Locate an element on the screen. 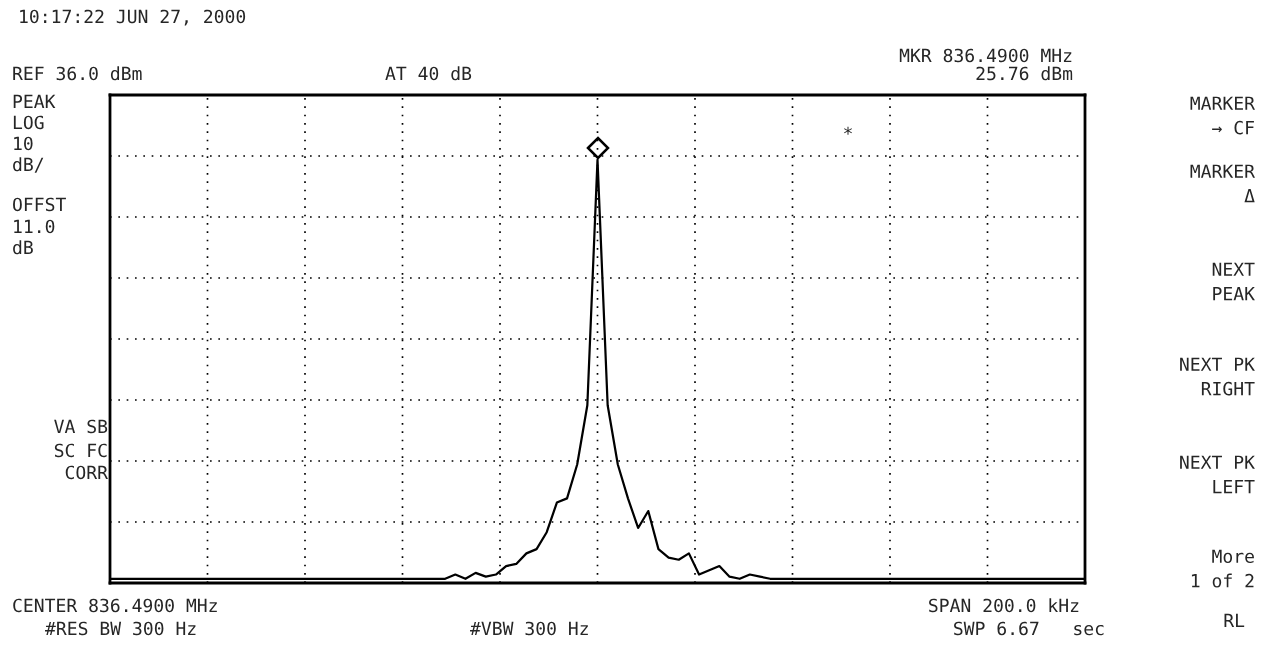  text: CORR is located at coordinates (86, 472).